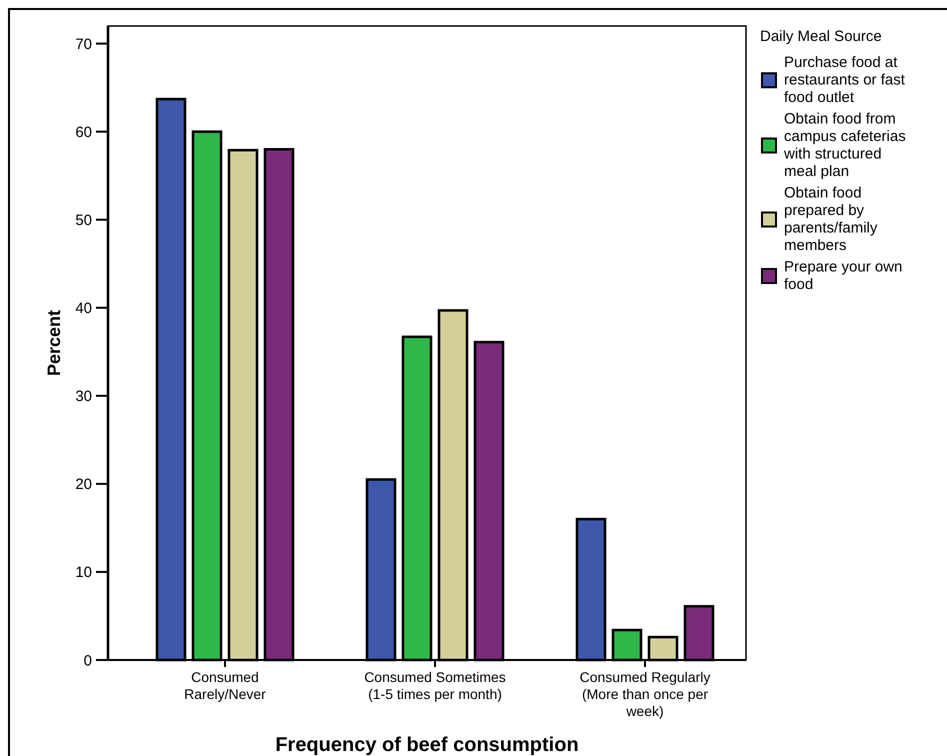  Describe the element at coordinates (83, 309) in the screenshot. I see `y-tick-label: 40` at that location.